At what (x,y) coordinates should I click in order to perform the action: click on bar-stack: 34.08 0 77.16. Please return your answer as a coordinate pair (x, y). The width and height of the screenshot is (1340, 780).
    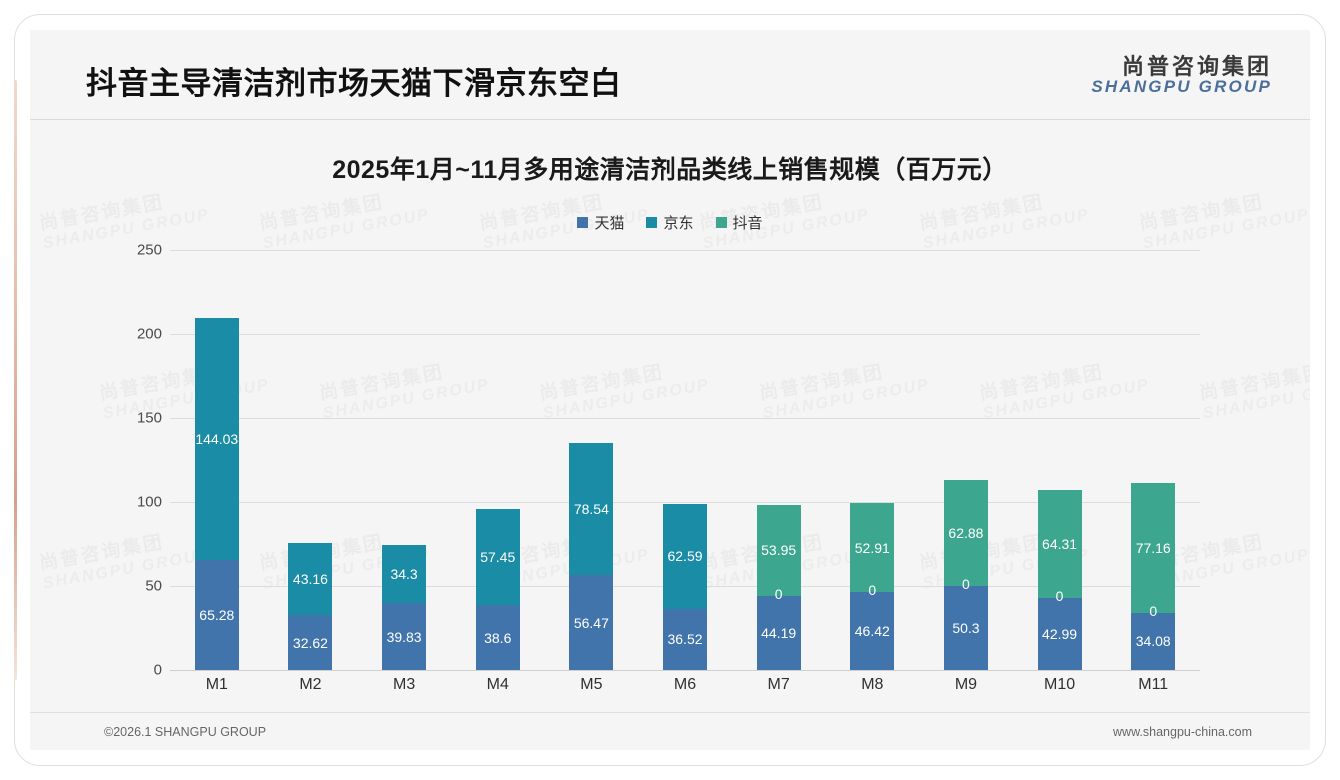
    Looking at the image, I should click on (1153, 576).